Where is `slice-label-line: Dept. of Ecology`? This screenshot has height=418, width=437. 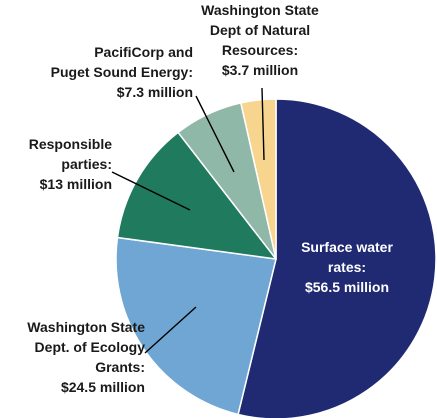 slice-label-line: Dept. of Ecology is located at coordinates (90, 347).